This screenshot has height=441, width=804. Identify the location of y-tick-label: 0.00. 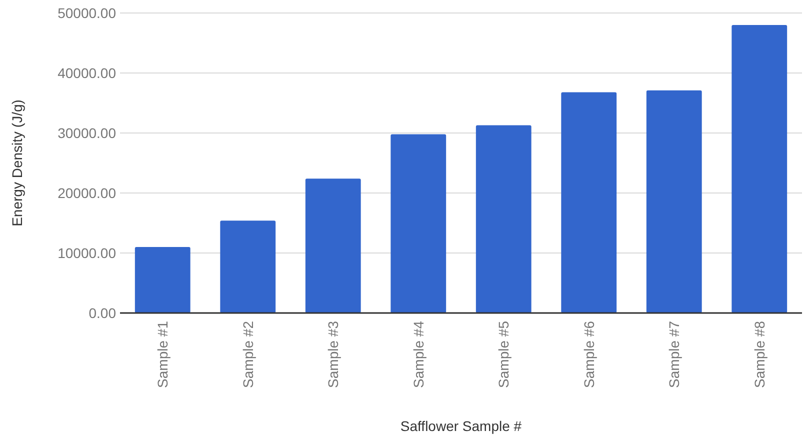
(102, 312).